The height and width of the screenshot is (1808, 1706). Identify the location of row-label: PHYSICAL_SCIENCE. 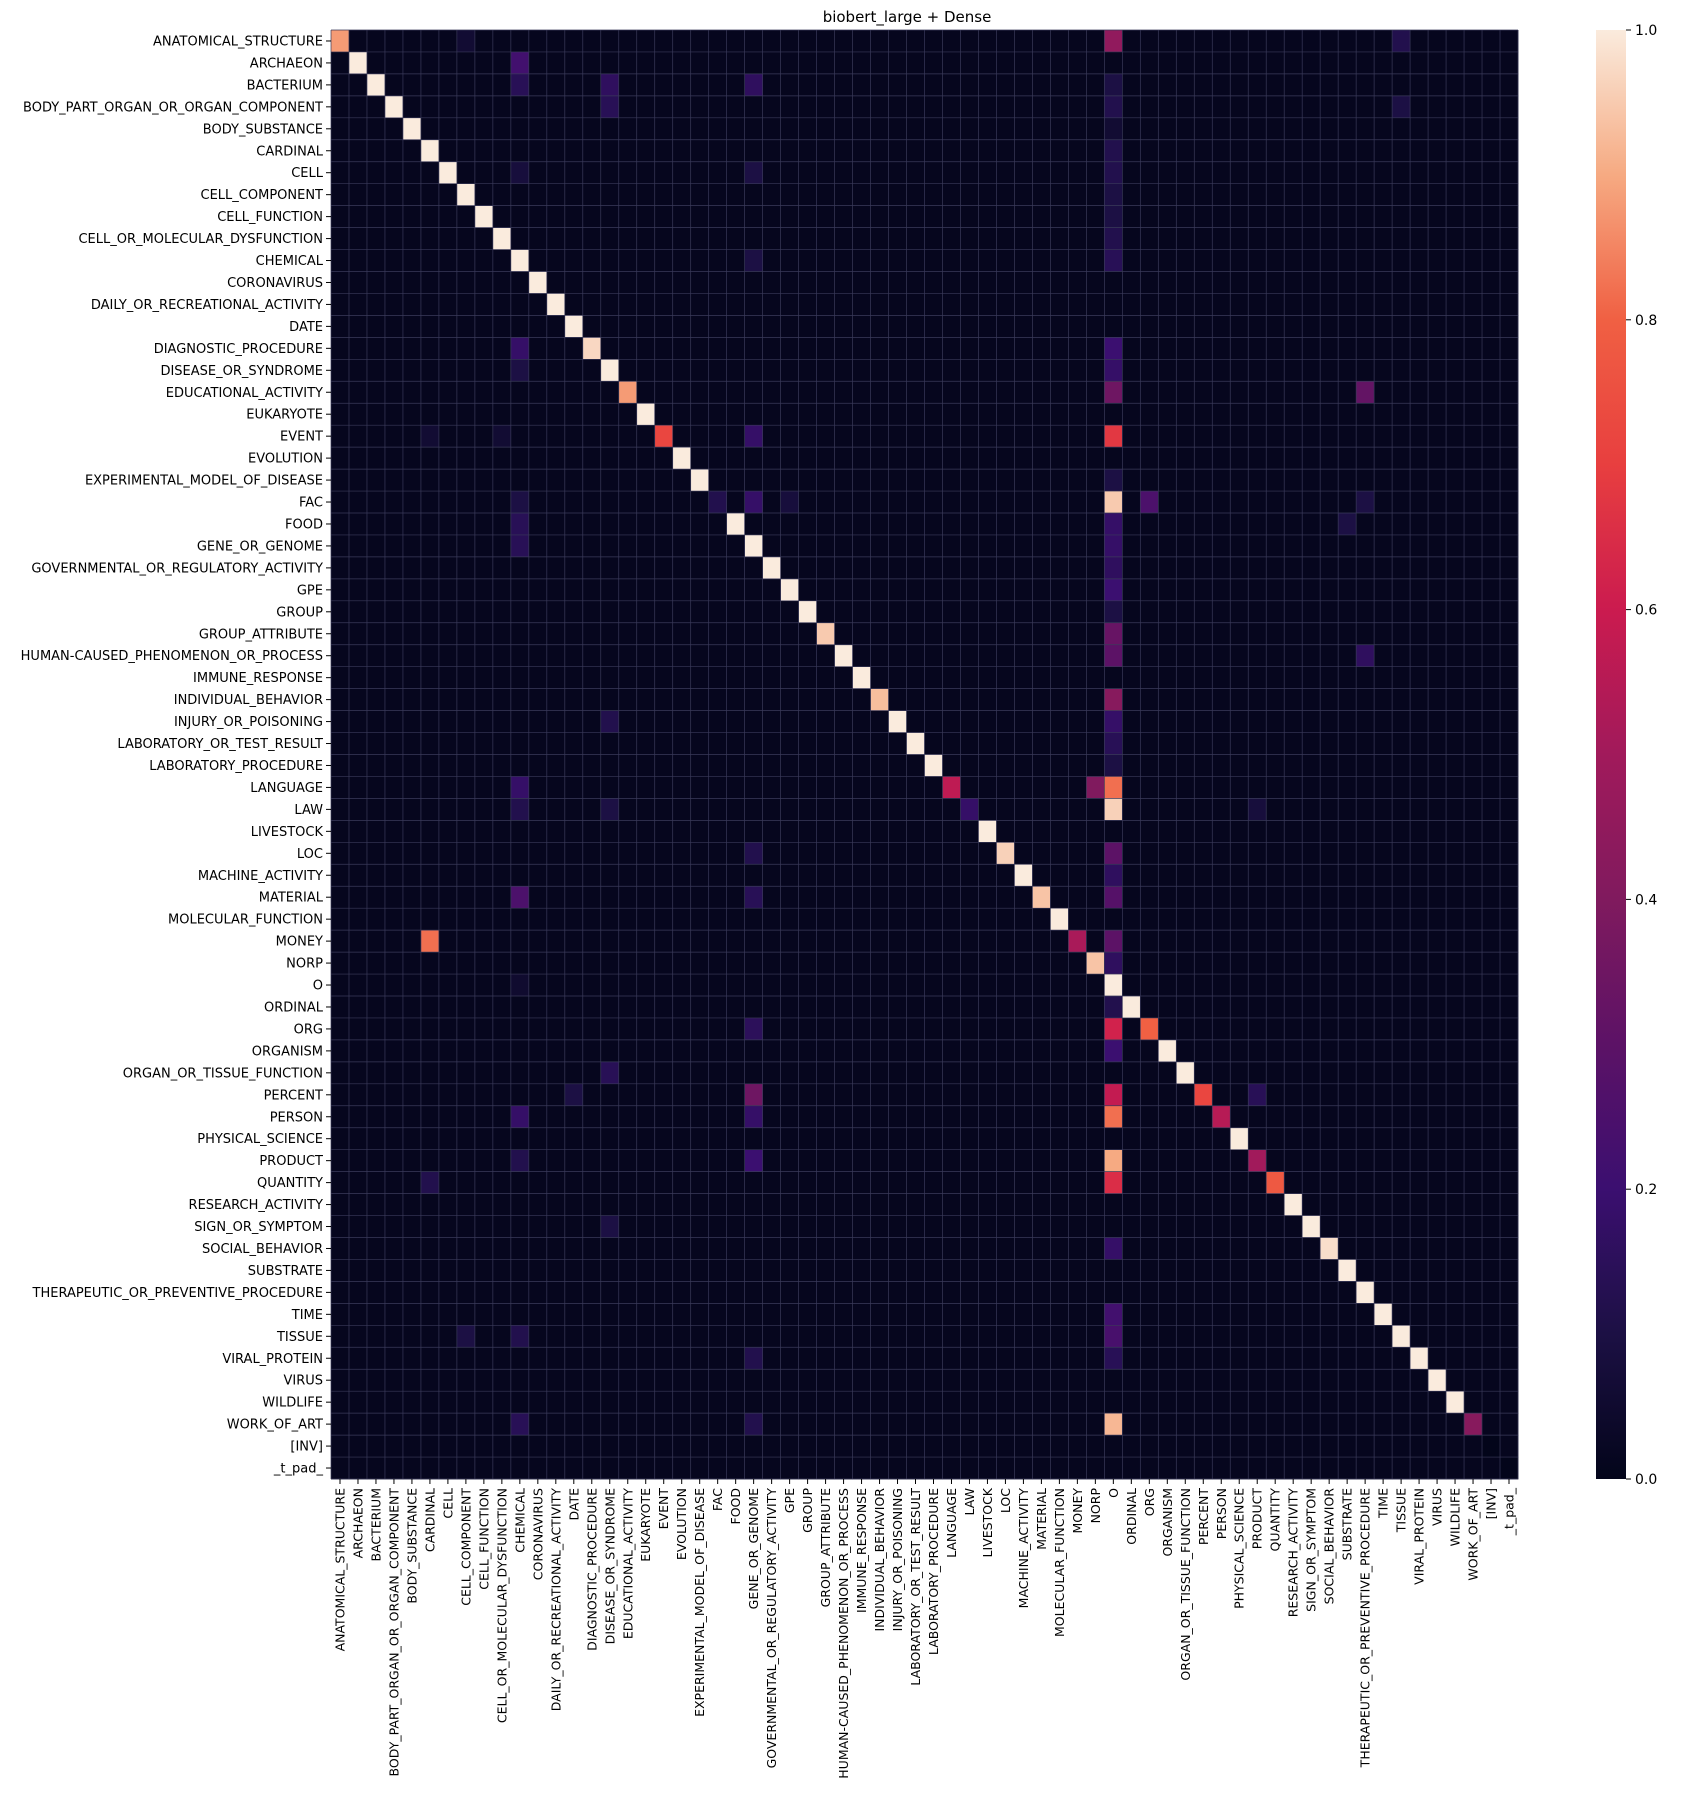
(260, 1139).